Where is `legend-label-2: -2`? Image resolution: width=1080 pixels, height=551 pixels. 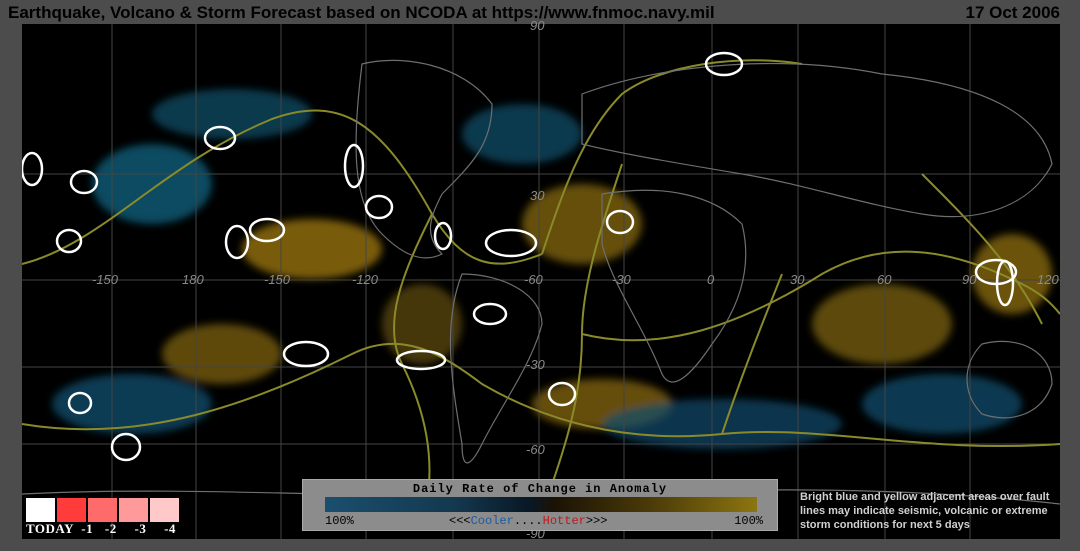
legend-label-2: -2 is located at coordinates (110, 528).